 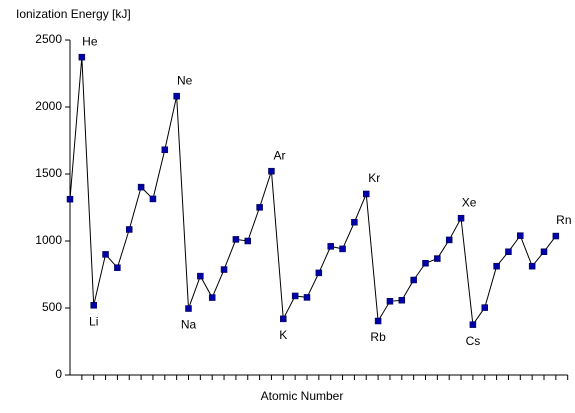 What do you see at coordinates (52, 307) in the screenshot?
I see `y-tick-label: 500` at bounding box center [52, 307].